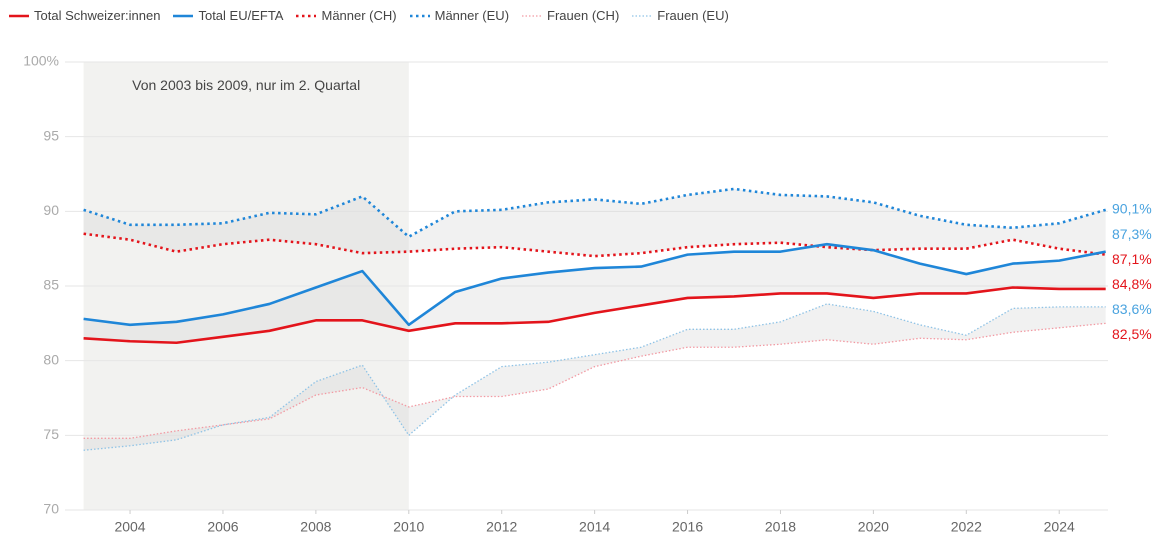  I want to click on x-tick-label: 2004, so click(129, 527).